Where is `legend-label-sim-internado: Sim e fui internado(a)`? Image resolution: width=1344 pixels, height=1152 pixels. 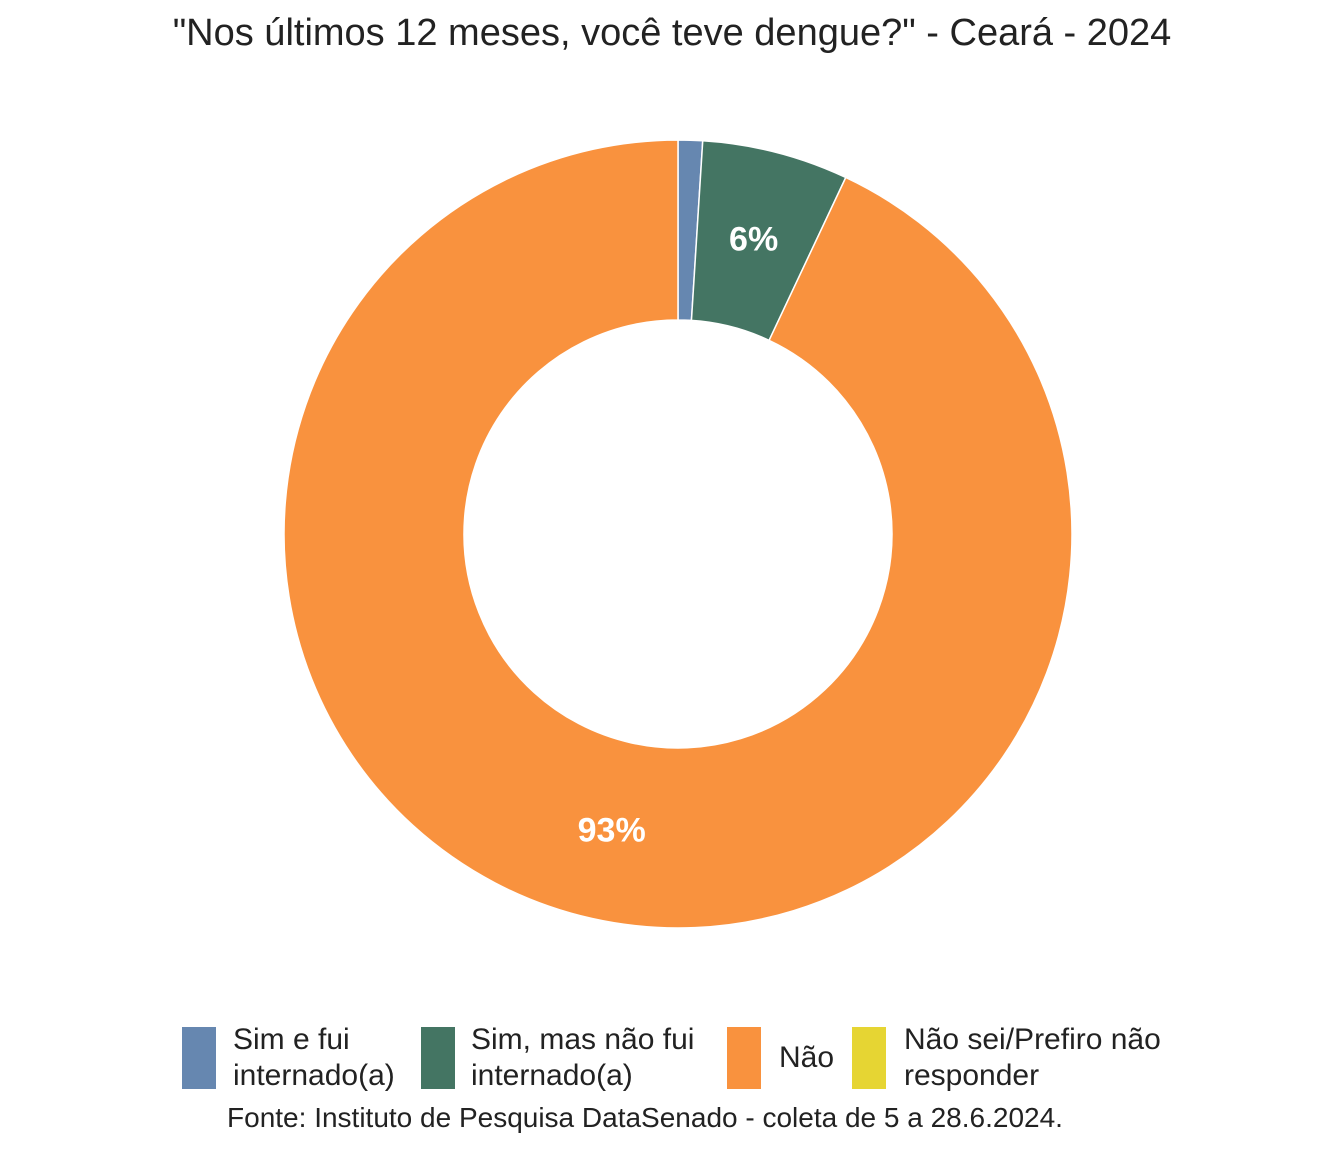 legend-label-sim-internado: Sim e fui internado(a) is located at coordinates (314, 1057).